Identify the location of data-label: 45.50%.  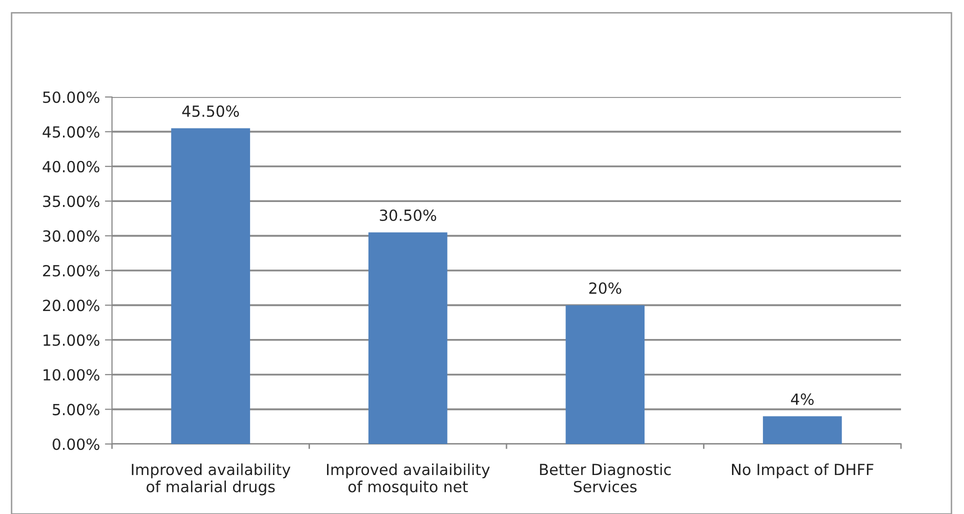
(210, 111).